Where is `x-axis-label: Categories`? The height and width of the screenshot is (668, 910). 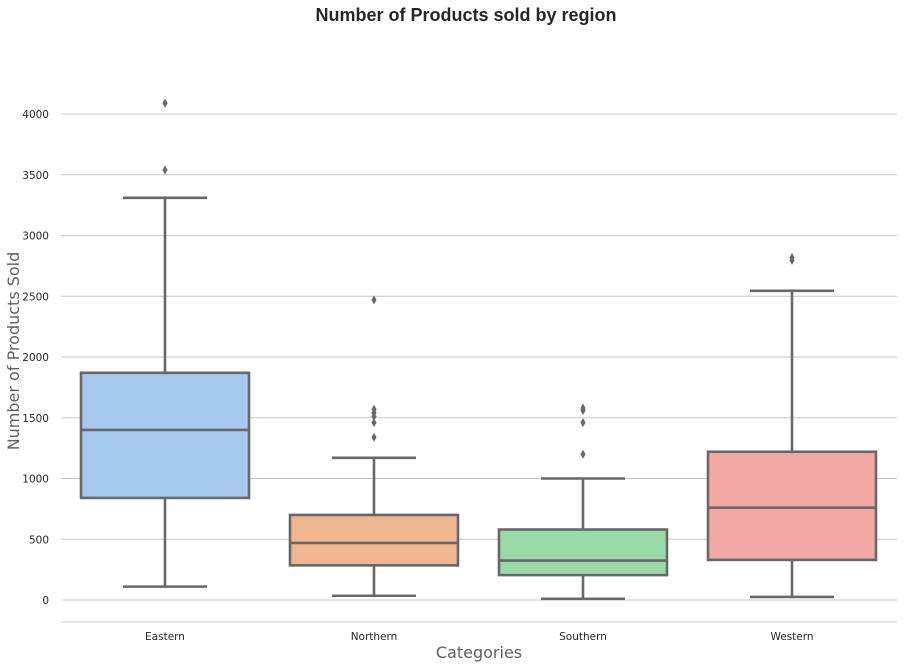 x-axis-label: Categories is located at coordinates (479, 652).